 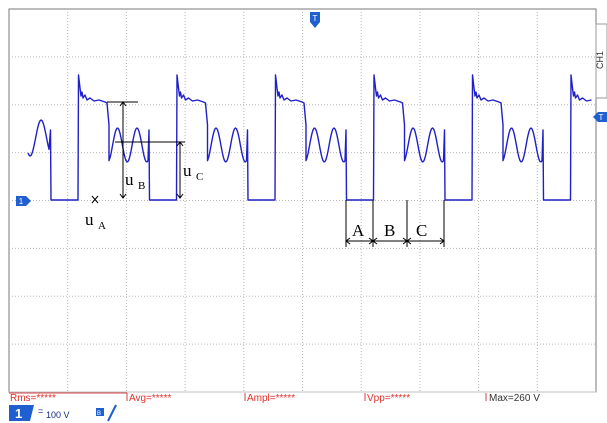 What do you see at coordinates (89, 219) in the screenshot?
I see `uA-label: u` at bounding box center [89, 219].